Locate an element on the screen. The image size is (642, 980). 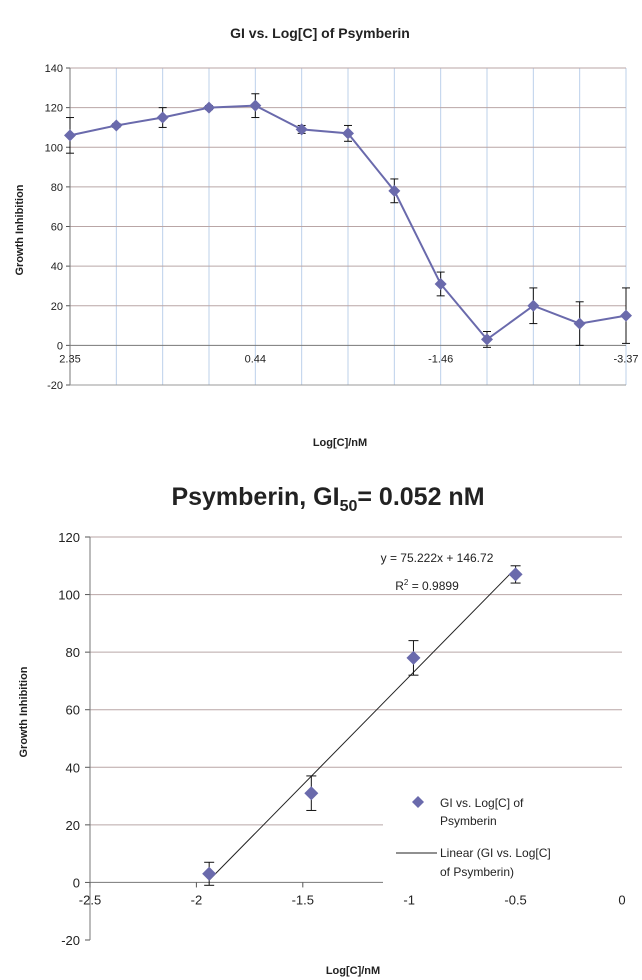
chart2-title: Psymberin, GI50= 0.052 nM is located at coordinates (327, 499).